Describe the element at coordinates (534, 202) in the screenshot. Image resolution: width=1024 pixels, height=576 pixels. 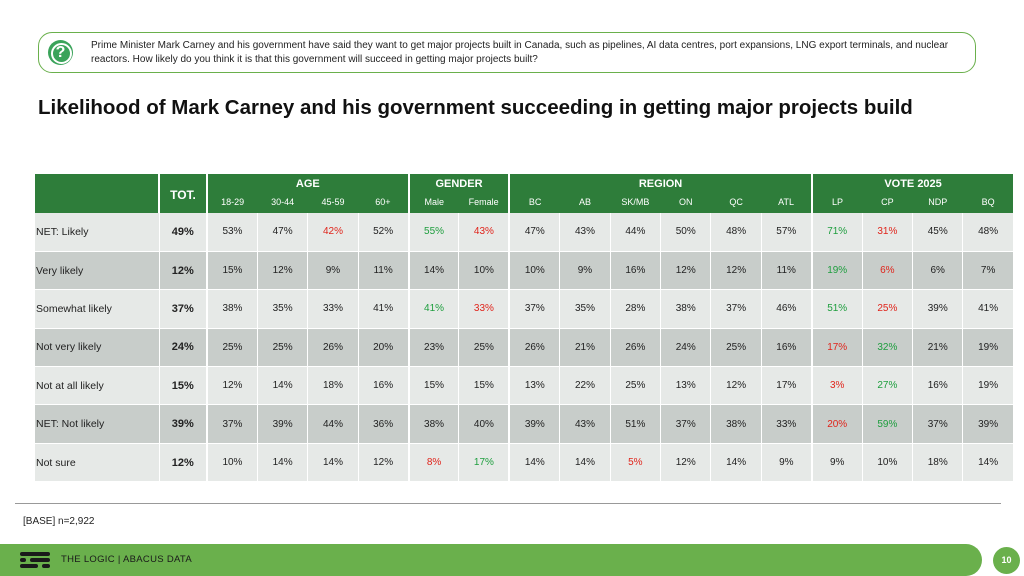
I see `column-header: BC` at that location.